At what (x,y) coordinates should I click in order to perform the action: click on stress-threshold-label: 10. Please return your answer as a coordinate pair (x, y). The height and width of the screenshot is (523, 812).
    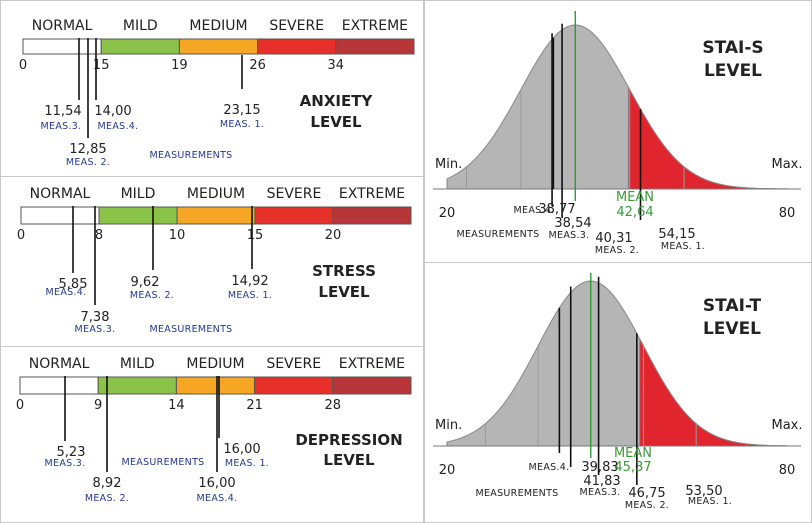
    Looking at the image, I should click on (177, 235).